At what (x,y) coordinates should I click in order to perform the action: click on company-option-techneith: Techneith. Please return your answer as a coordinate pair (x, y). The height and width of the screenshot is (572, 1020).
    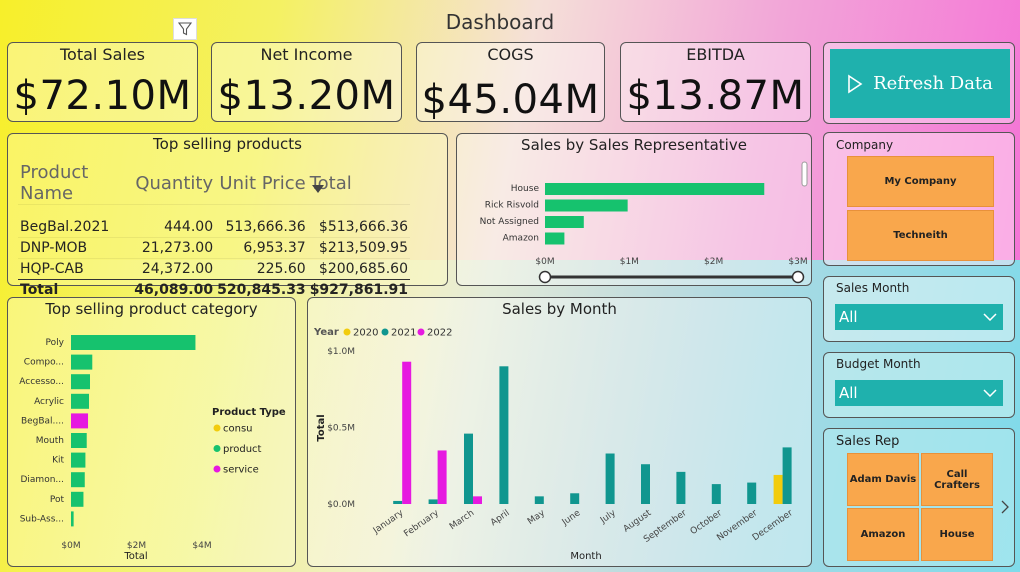
    Looking at the image, I should click on (920, 235).